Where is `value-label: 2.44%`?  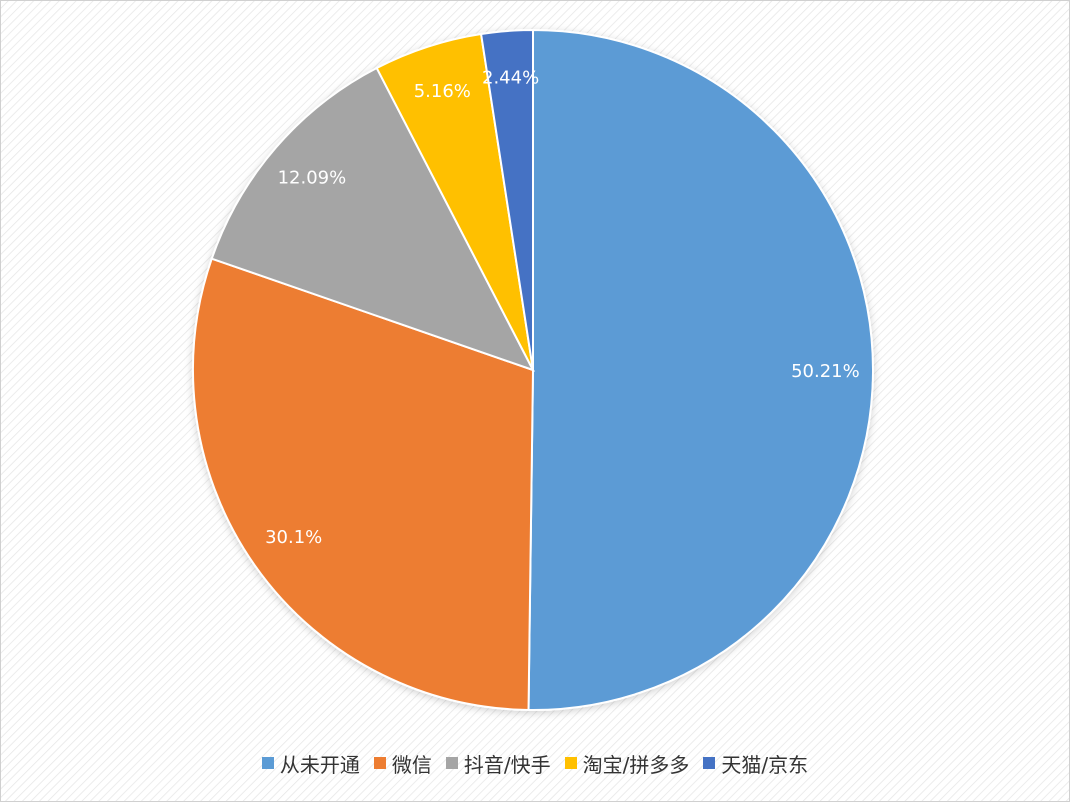
value-label: 2.44% is located at coordinates (510, 77).